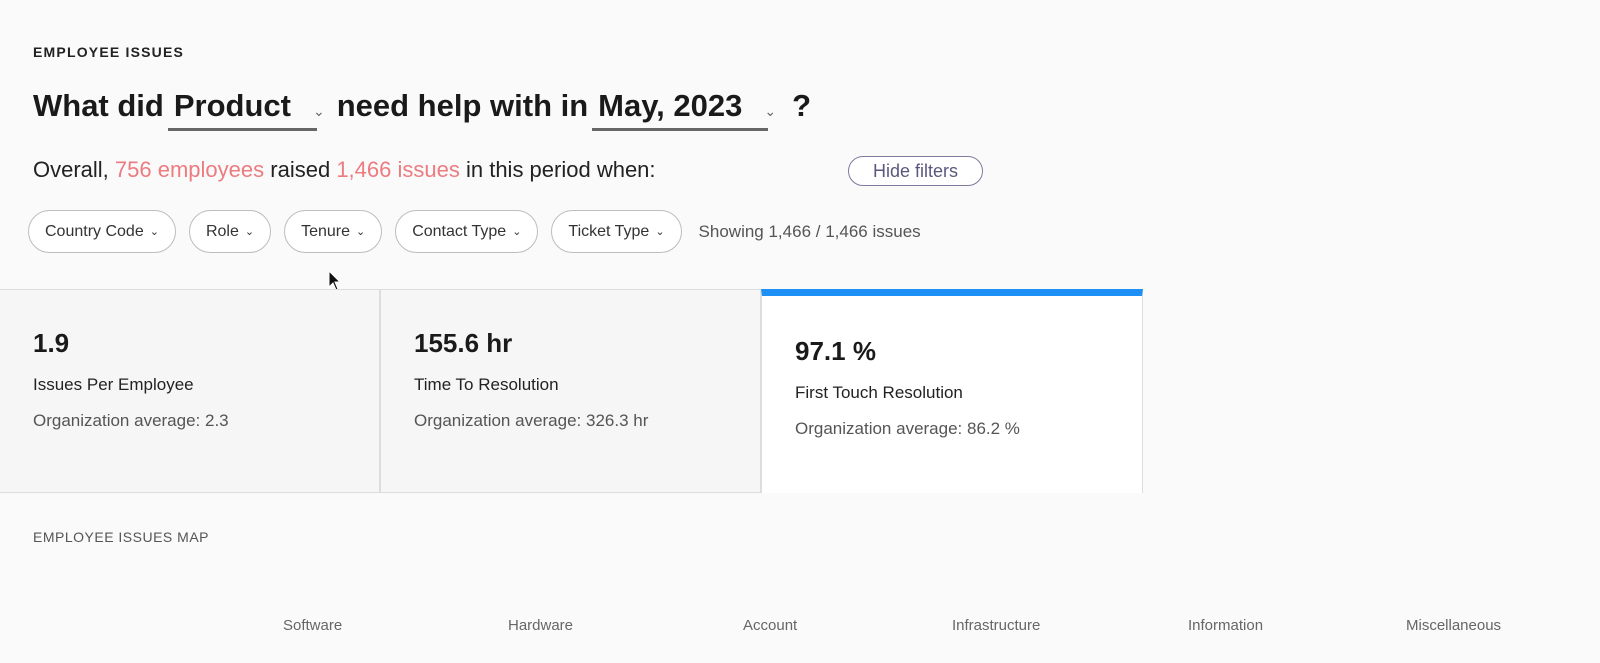  I want to click on map-category-hardware: Hardware, so click(541, 625).